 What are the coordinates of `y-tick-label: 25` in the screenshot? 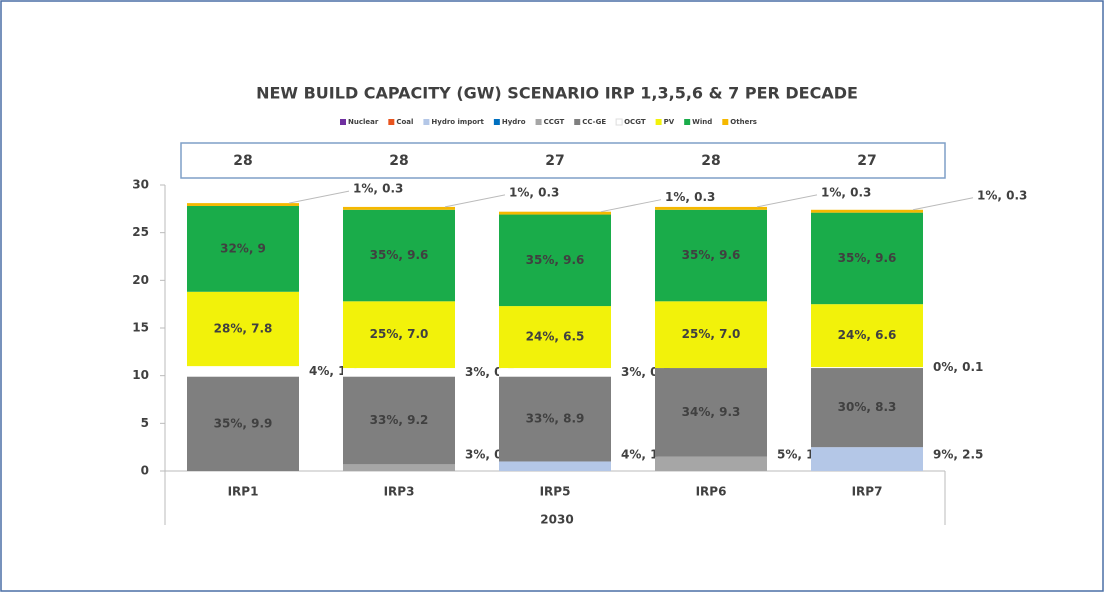 It's located at (140, 232).